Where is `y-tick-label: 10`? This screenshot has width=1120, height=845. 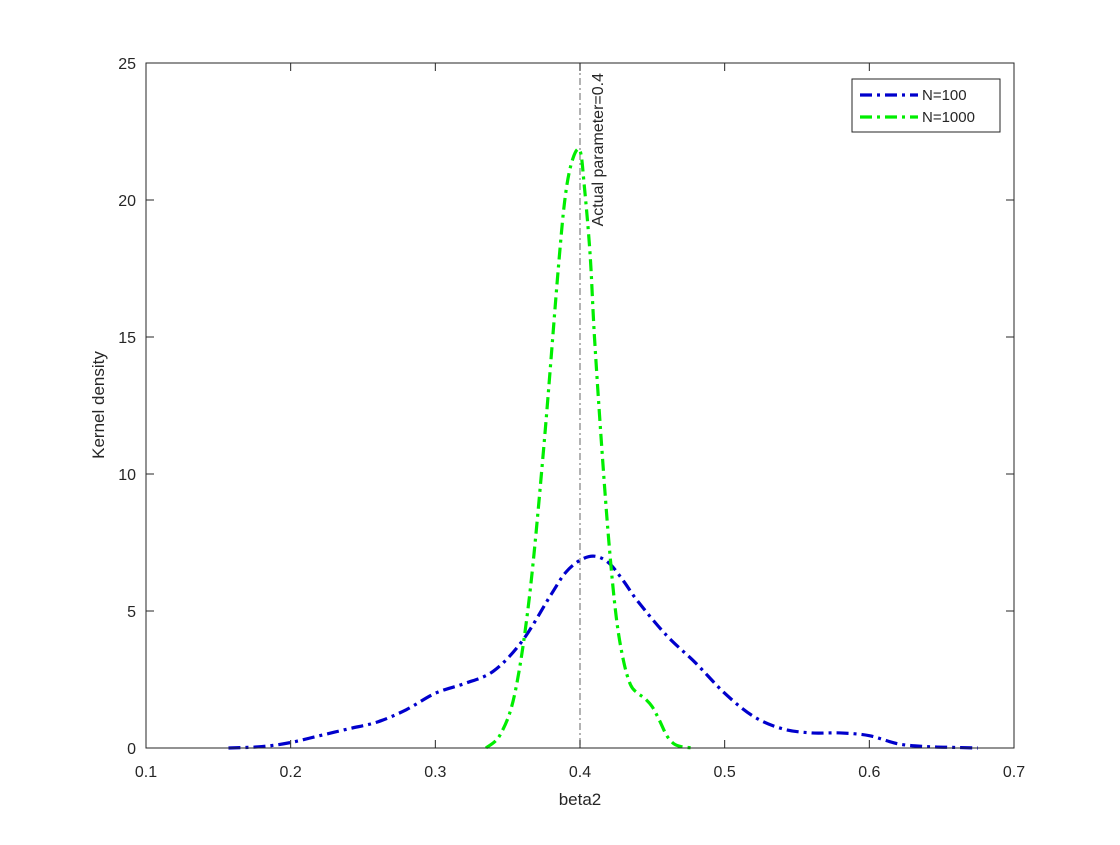
y-tick-label: 10 is located at coordinates (127, 475).